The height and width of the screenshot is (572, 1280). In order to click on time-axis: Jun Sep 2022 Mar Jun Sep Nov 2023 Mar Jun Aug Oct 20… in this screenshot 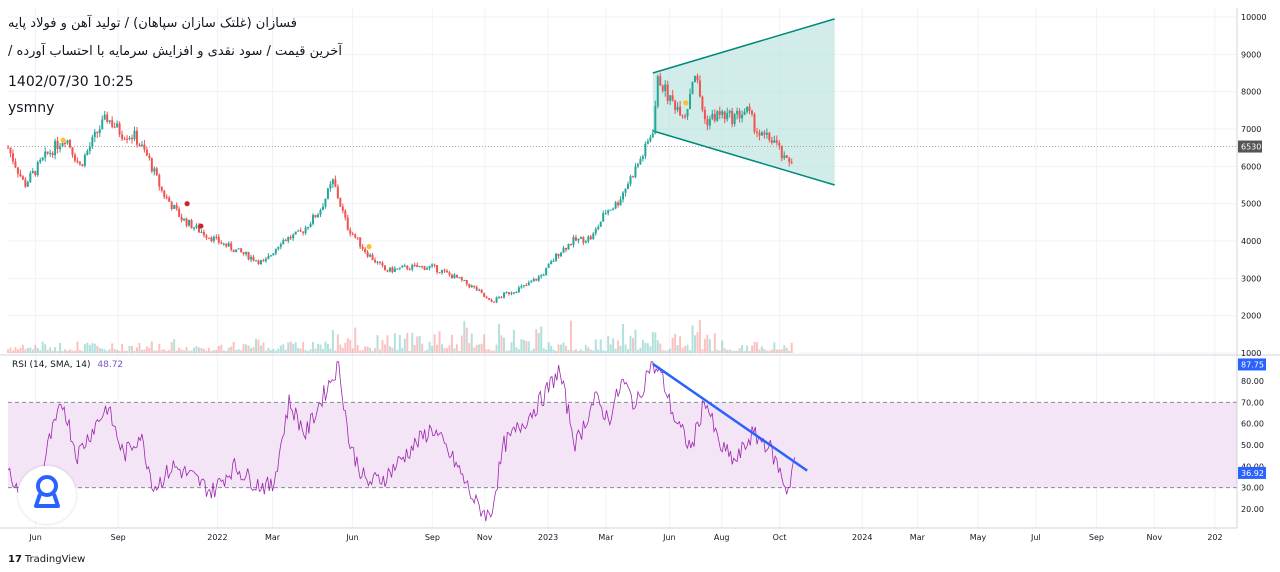, I will do `click(625, 537)`.